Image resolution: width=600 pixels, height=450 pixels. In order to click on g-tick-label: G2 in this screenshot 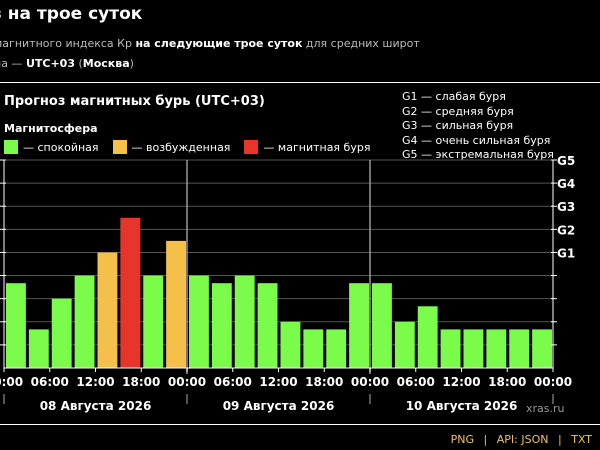, I will do `click(566, 230)`.